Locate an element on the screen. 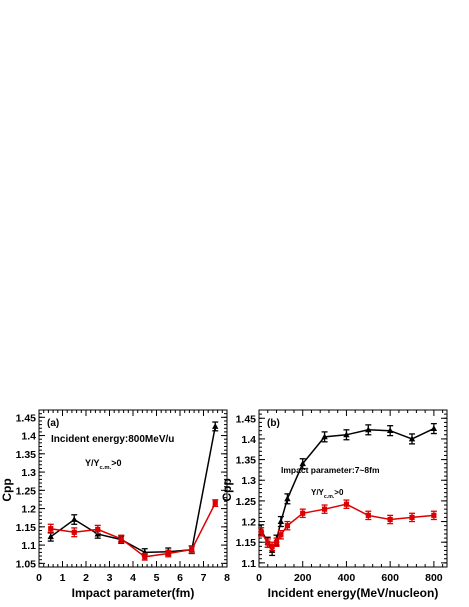 The width and height of the screenshot is (469, 607). x-tick-label: 7 is located at coordinates (204, 578).